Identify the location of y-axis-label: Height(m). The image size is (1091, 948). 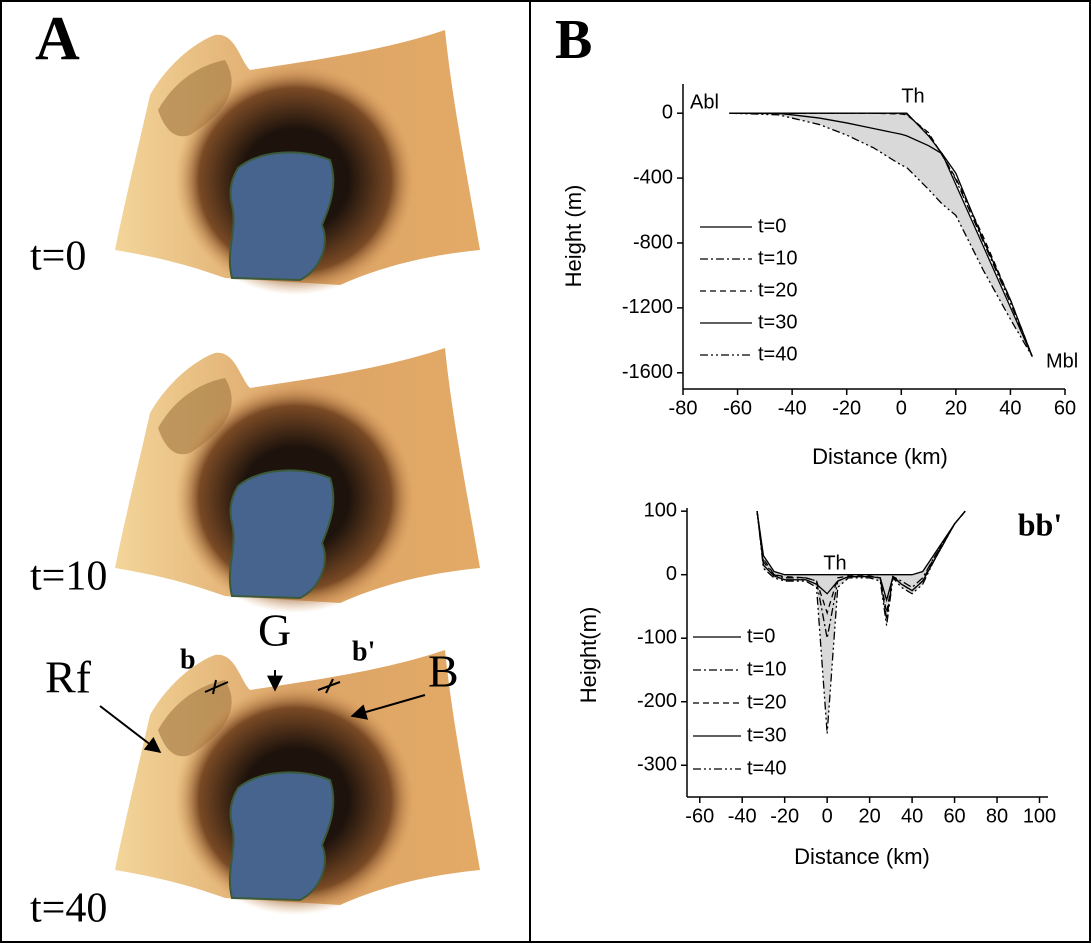
(588, 655).